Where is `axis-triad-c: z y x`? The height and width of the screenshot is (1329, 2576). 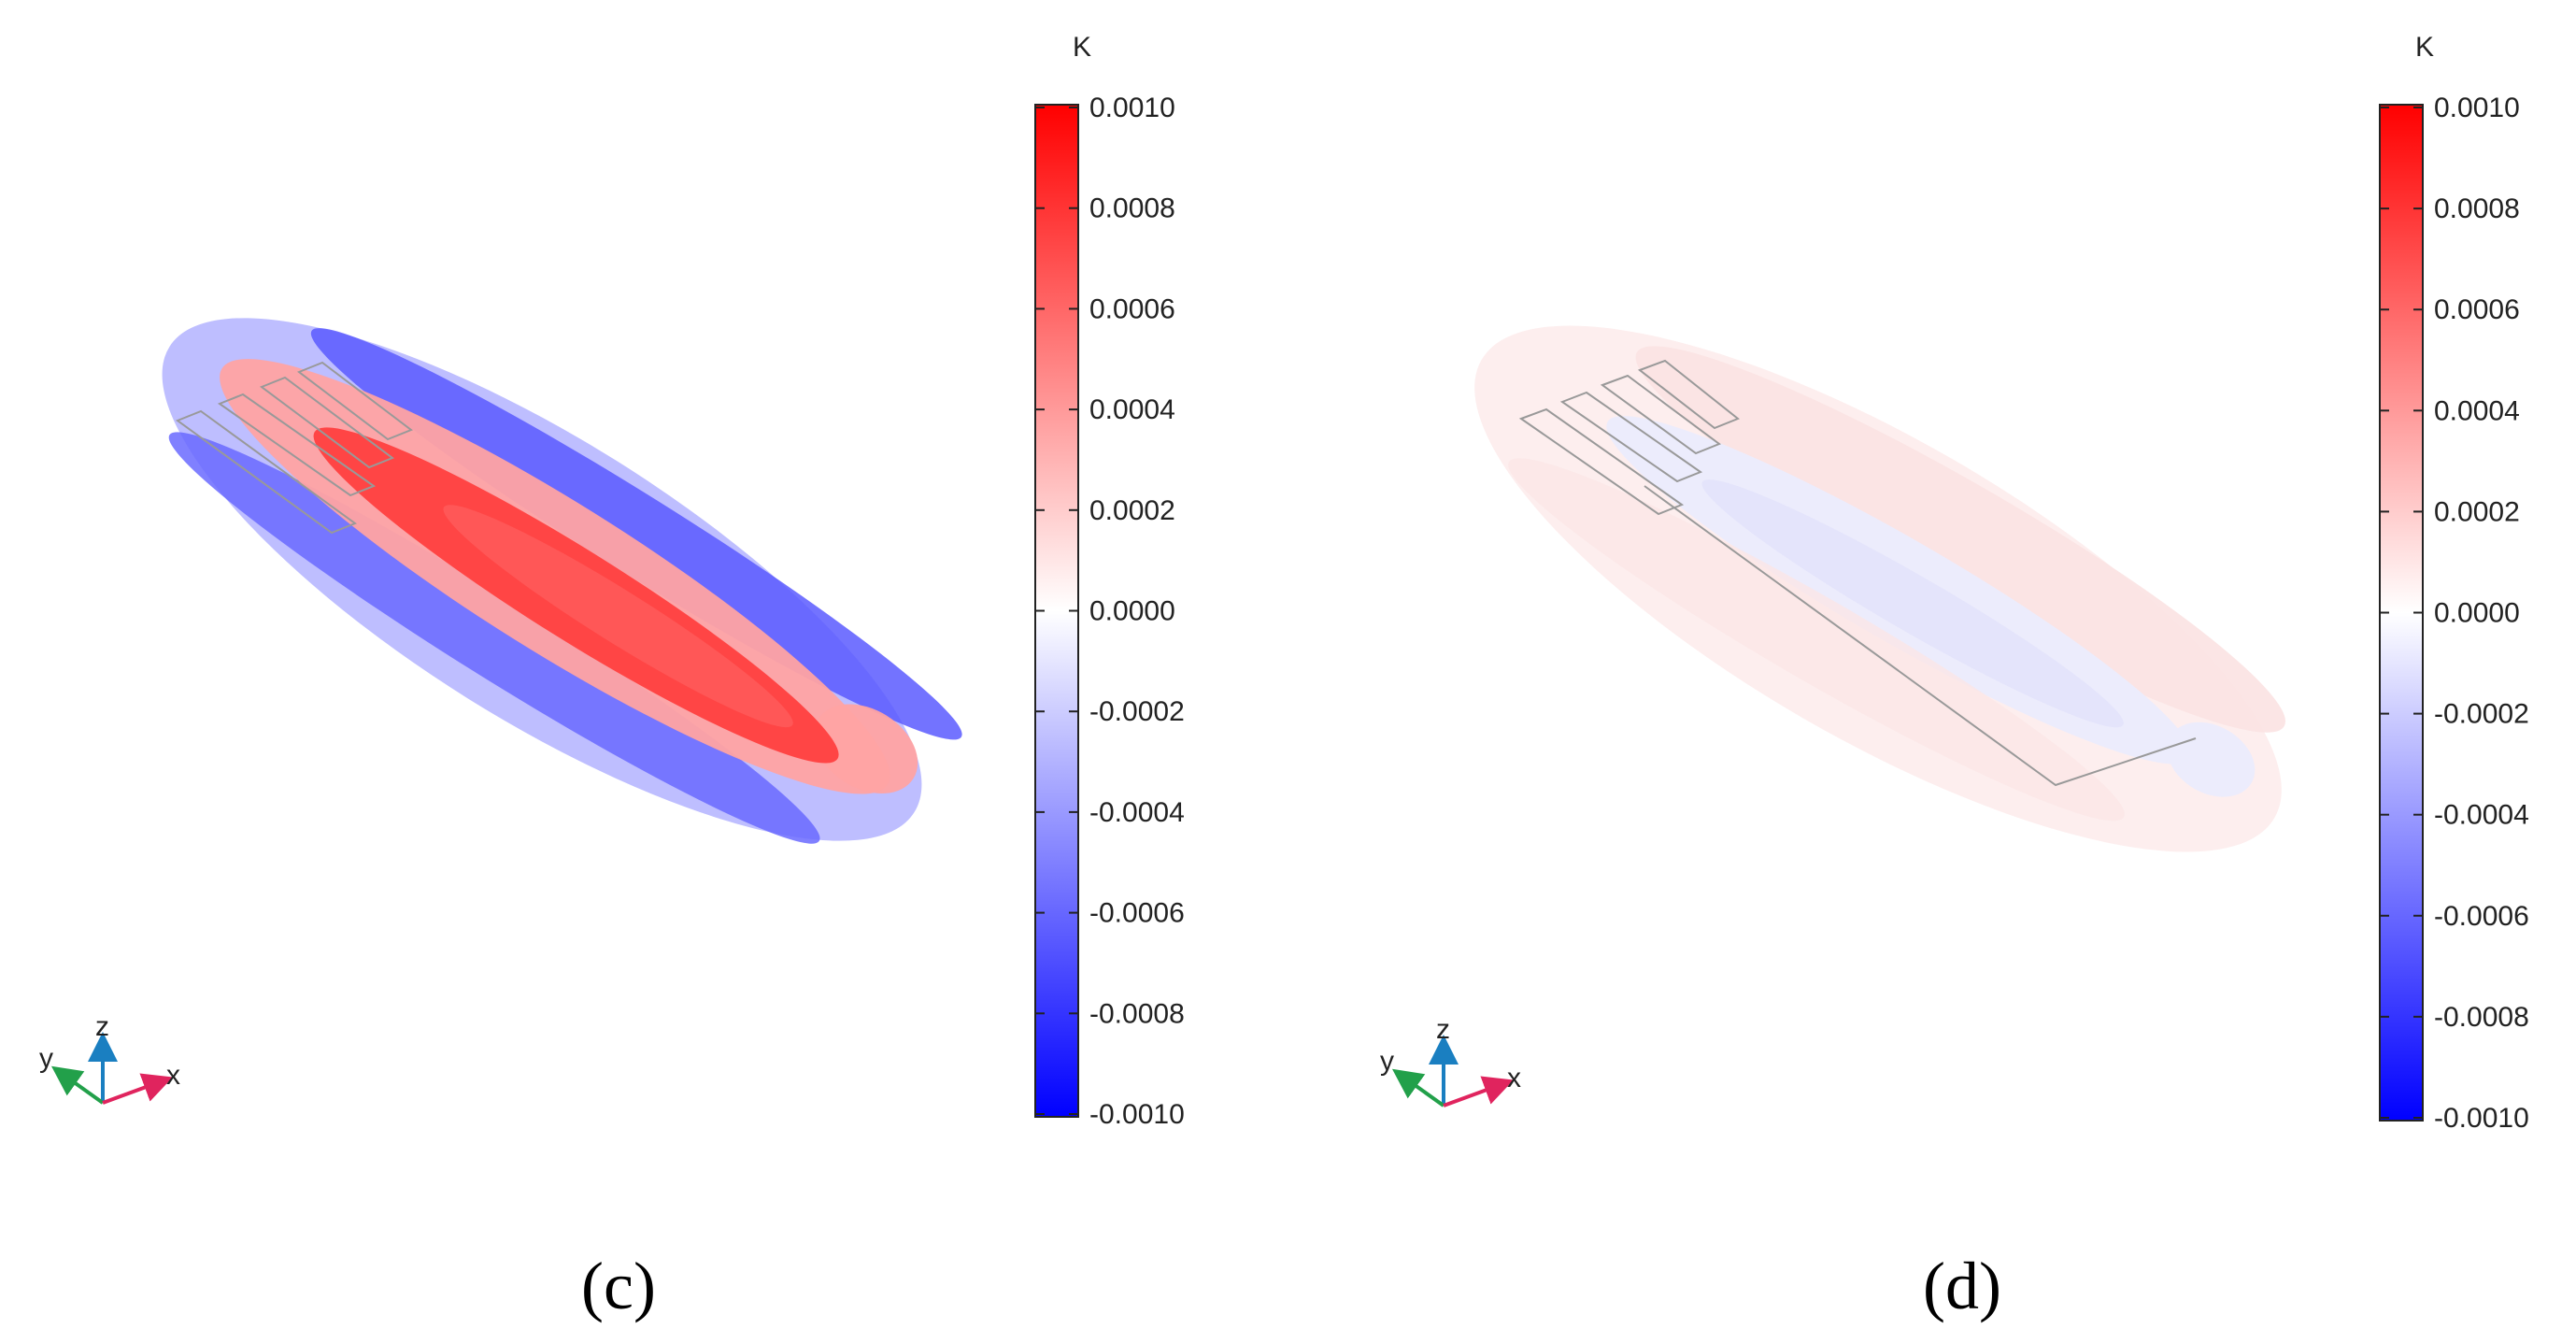
axis-triad-c: z y x is located at coordinates (109, 1058).